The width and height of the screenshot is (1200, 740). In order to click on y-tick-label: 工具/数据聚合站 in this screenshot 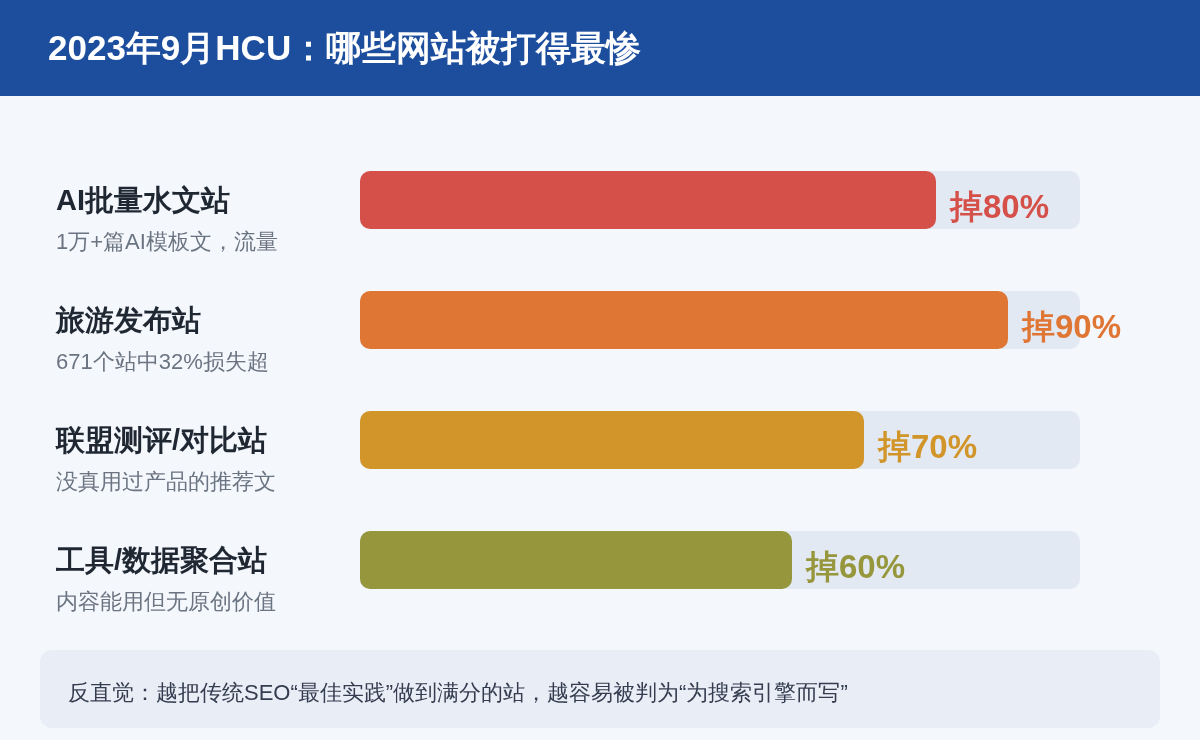, I will do `click(161, 560)`.